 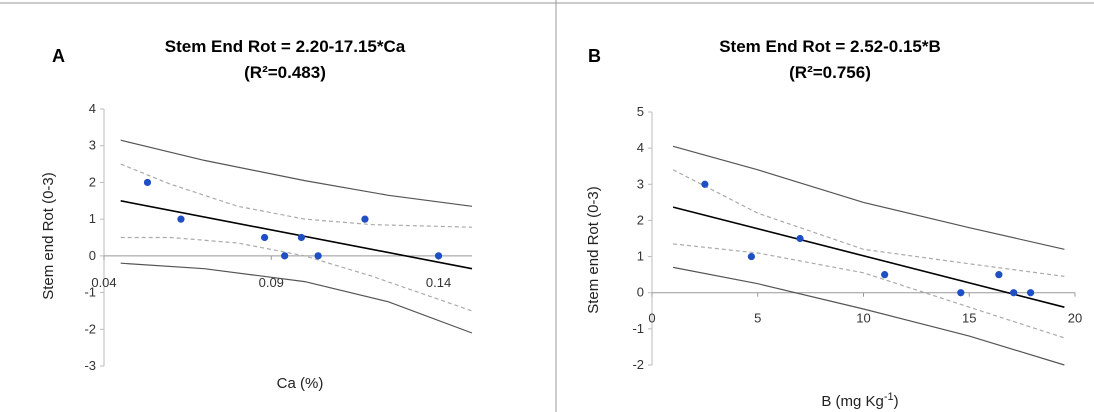 What do you see at coordinates (90, 328) in the screenshot?
I see `panel-a-ytick-label: -2` at bounding box center [90, 328].